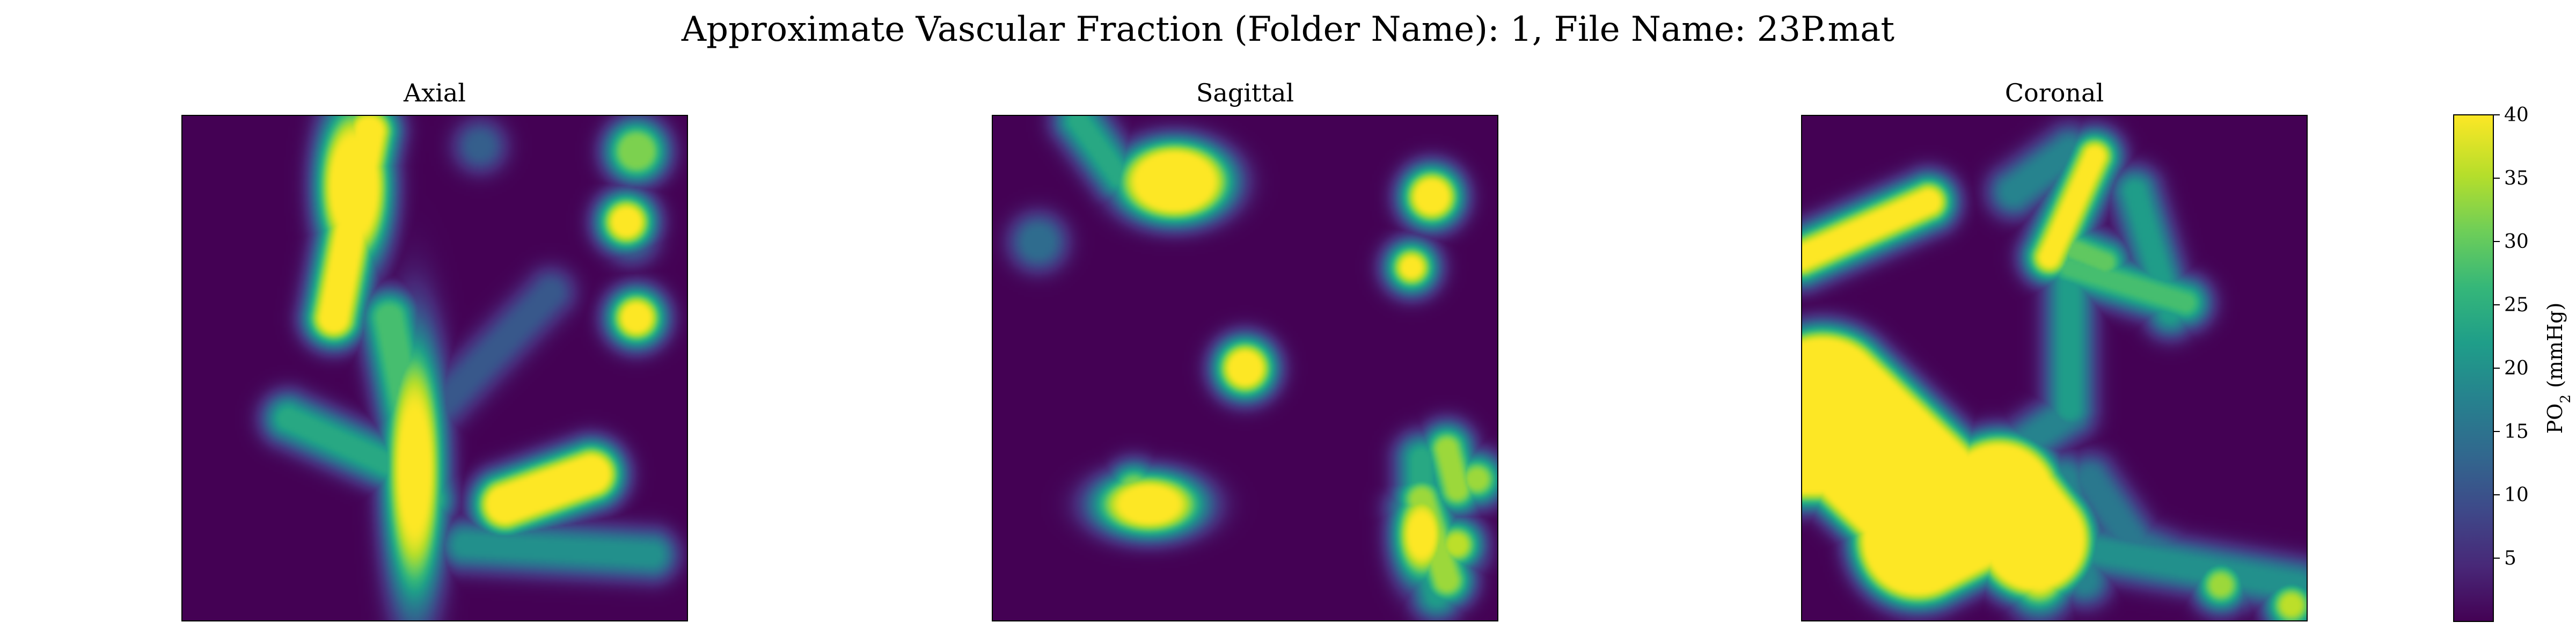 Image resolution: width=2576 pixels, height=644 pixels. I want to click on colorbar-tick-label: 35, so click(2516, 178).